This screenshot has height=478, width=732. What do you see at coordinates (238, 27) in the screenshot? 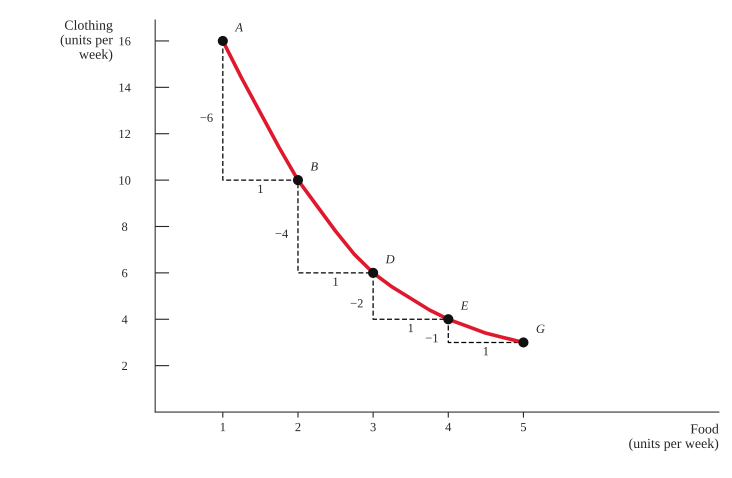
I see `annotation: A` at bounding box center [238, 27].